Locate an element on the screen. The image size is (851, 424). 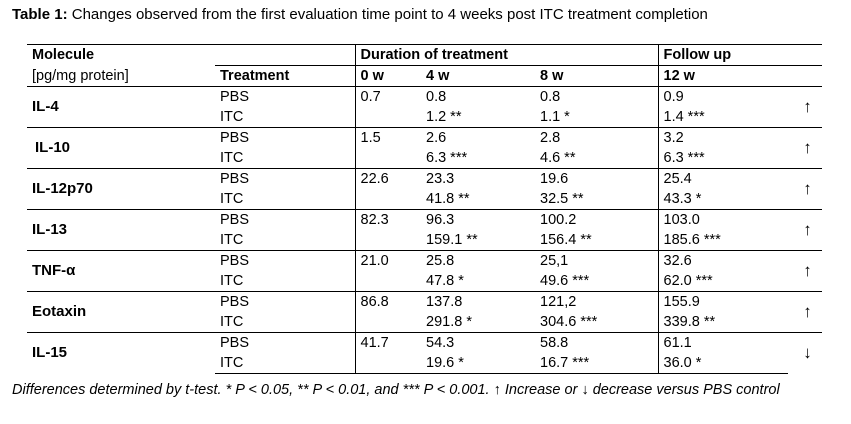
value-cell: 291.8 * is located at coordinates (449, 322).